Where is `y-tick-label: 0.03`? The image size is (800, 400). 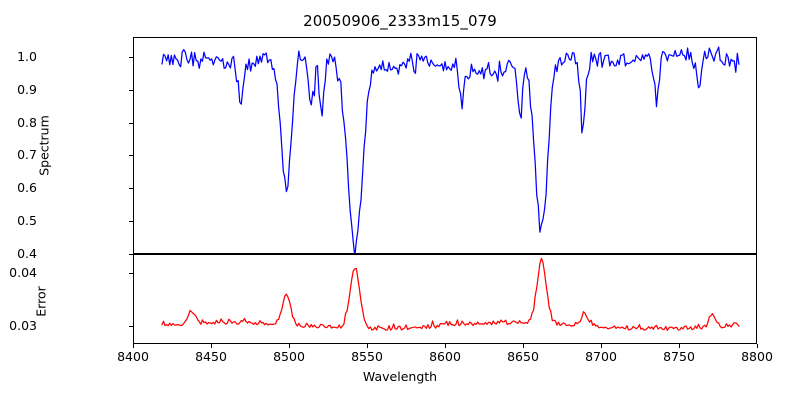
y-tick-label: 0.03 is located at coordinates (23, 325).